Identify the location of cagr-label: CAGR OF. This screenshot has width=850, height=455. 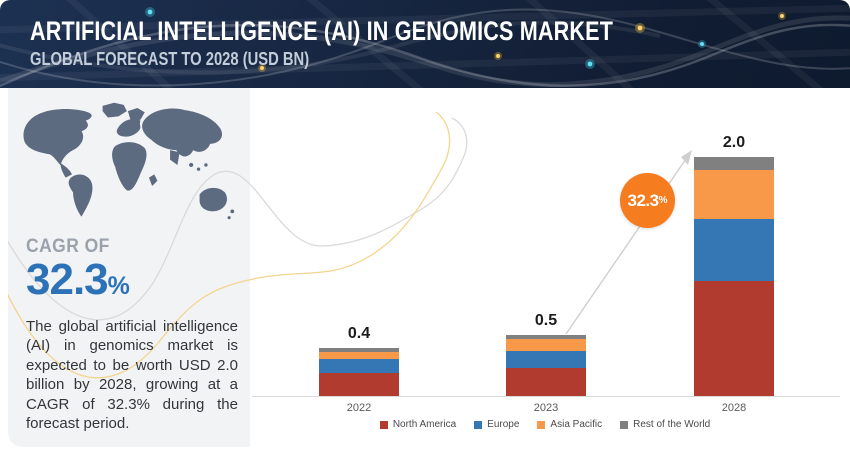
(68, 246).